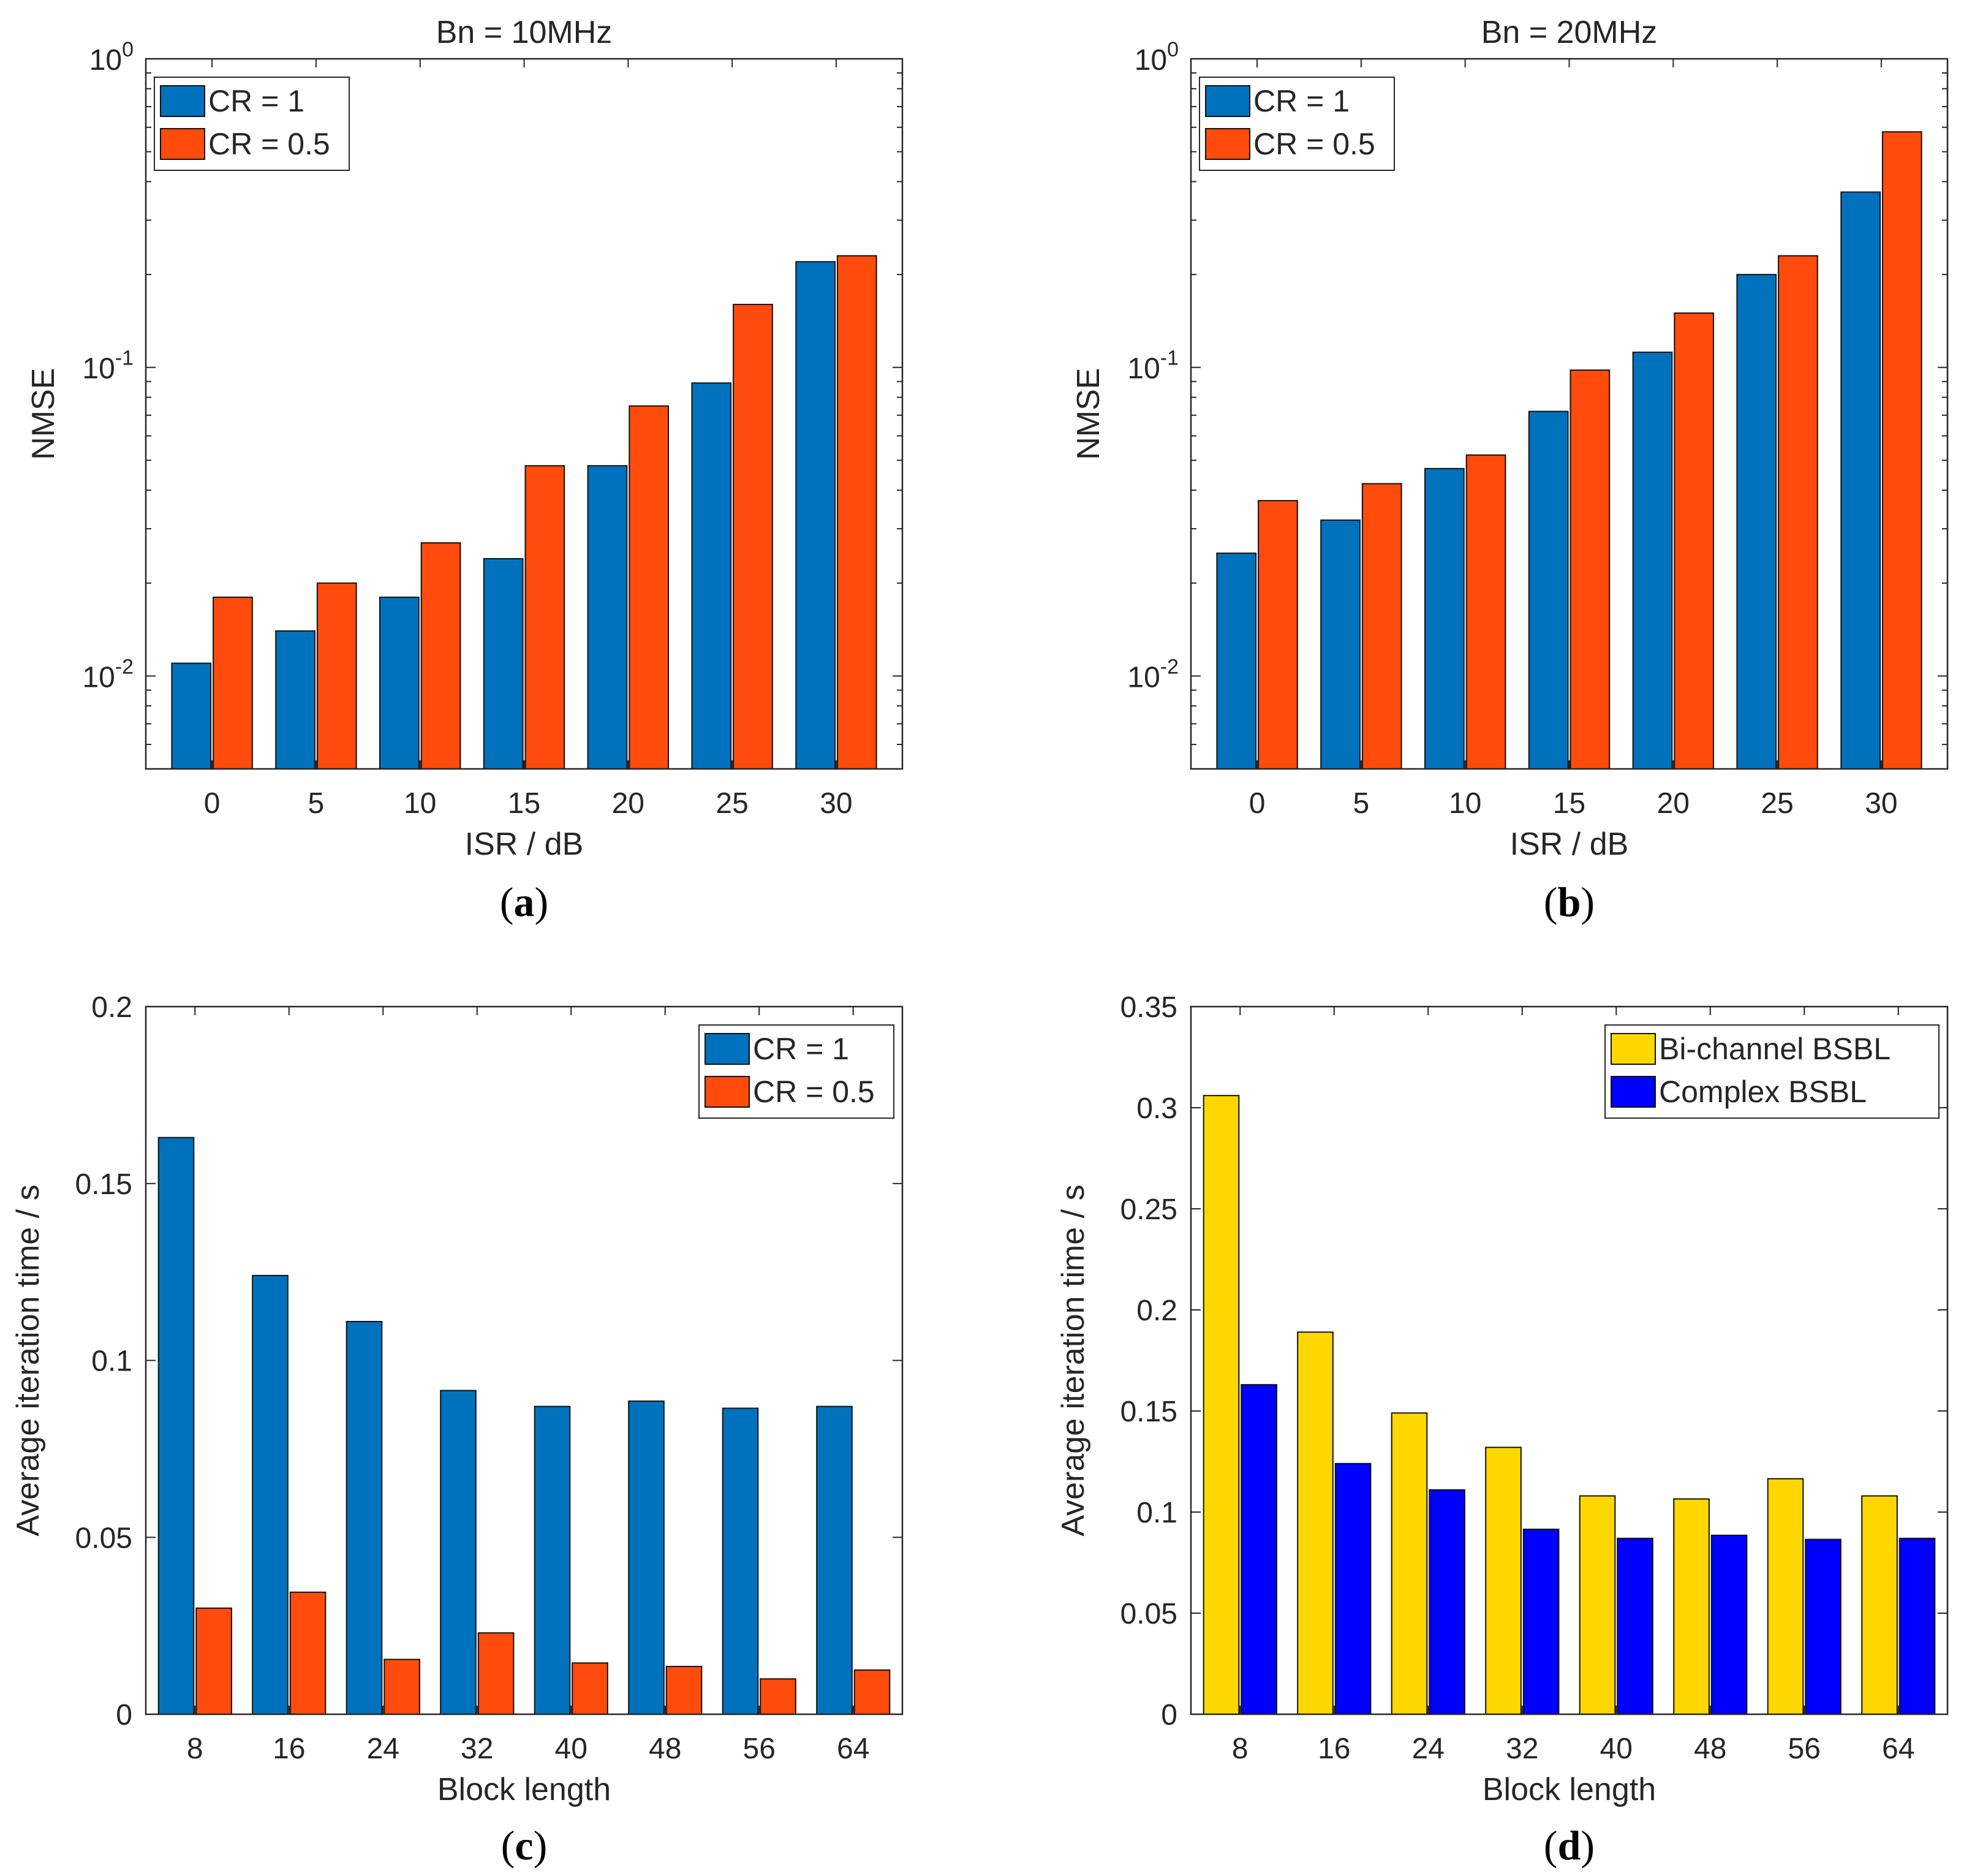 This screenshot has width=1972, height=1876. What do you see at coordinates (477, 1749) in the screenshot?
I see `x-tick-label: 32` at bounding box center [477, 1749].